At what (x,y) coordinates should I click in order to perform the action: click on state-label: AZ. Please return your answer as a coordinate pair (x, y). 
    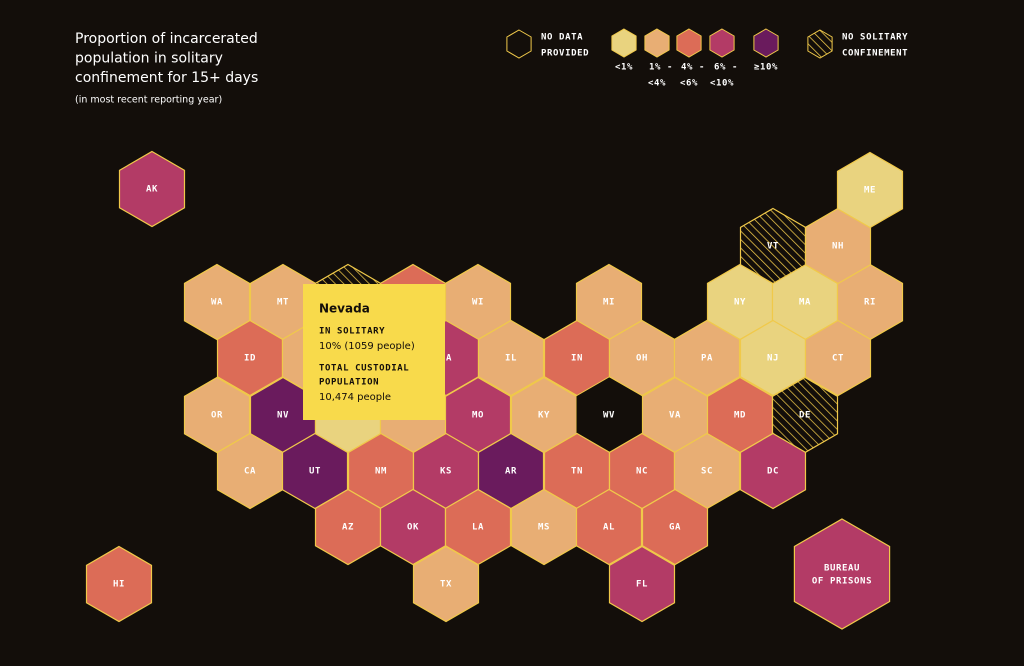
    Looking at the image, I should click on (348, 528).